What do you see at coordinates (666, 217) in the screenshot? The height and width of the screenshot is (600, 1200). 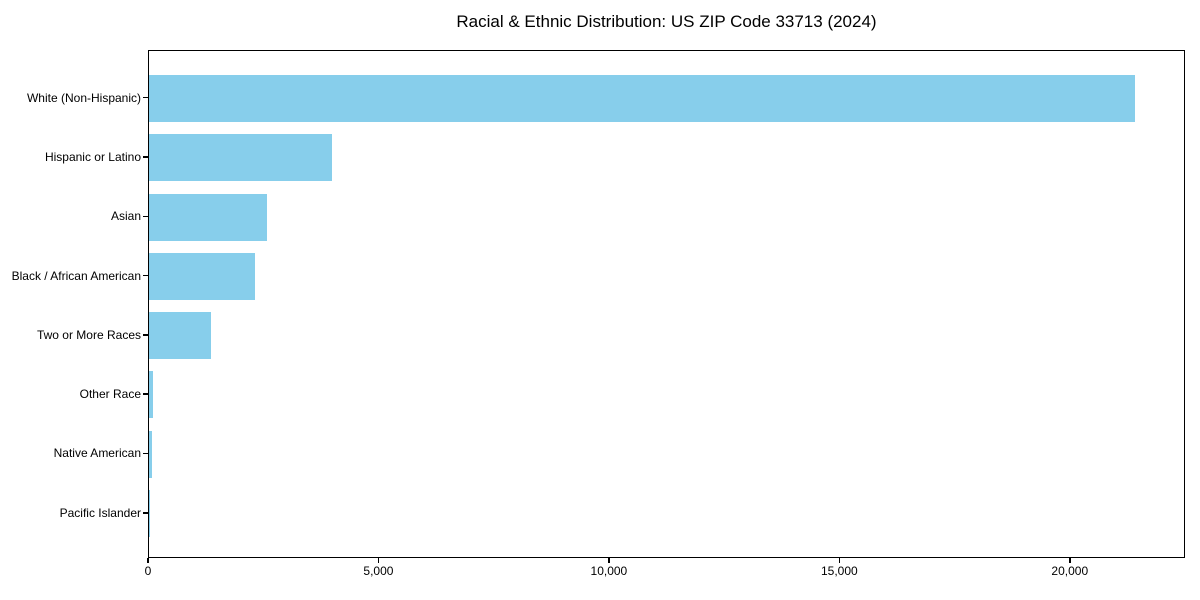 I see `bar-row-asian` at bounding box center [666, 217].